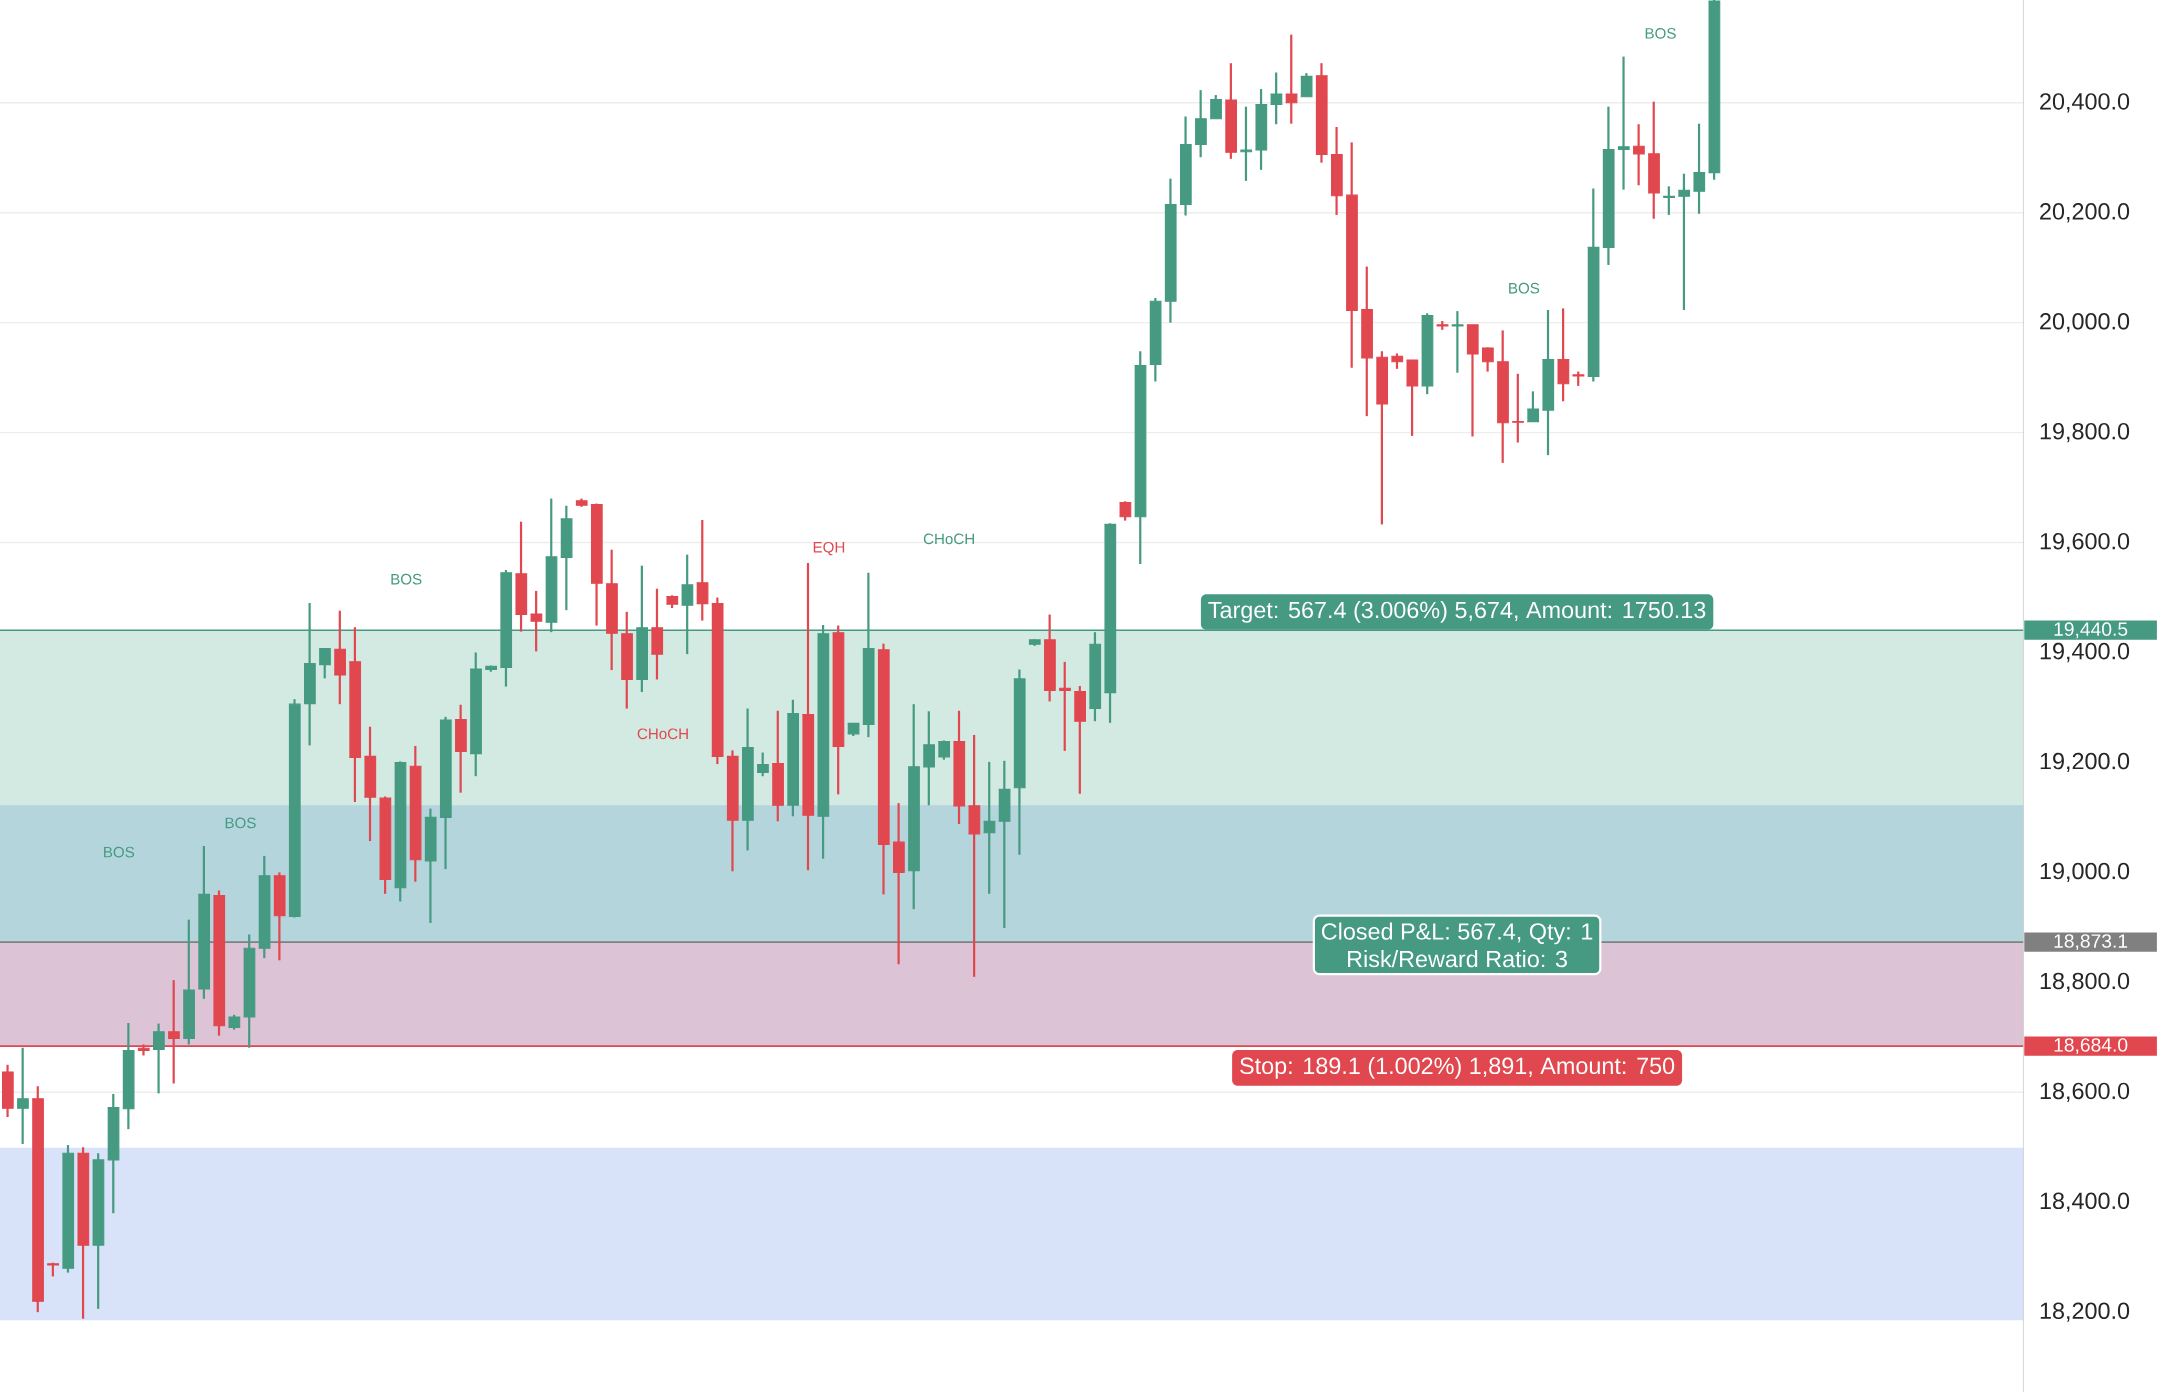  I want to click on y-tick-label: 20,200.0, so click(2085, 212).